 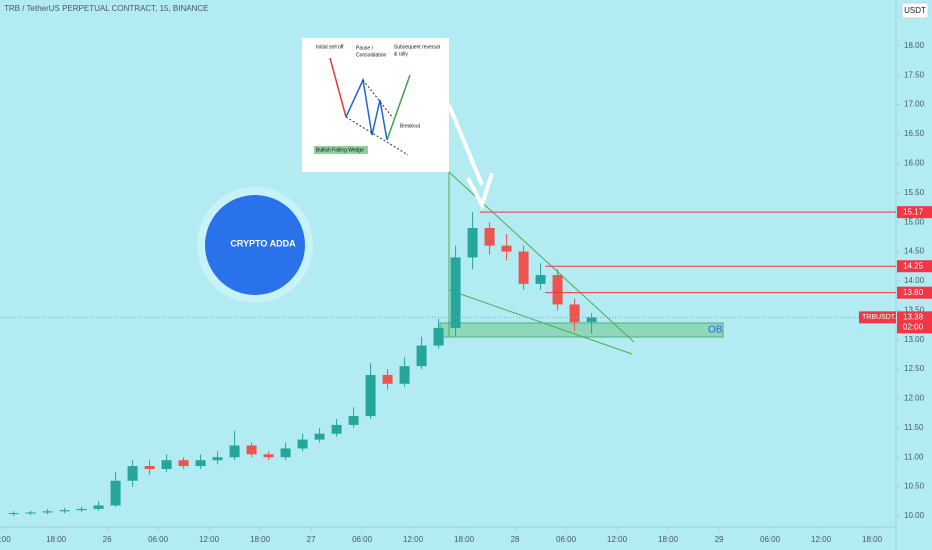 What do you see at coordinates (470, 157) in the screenshot?
I see `arrow` at bounding box center [470, 157].